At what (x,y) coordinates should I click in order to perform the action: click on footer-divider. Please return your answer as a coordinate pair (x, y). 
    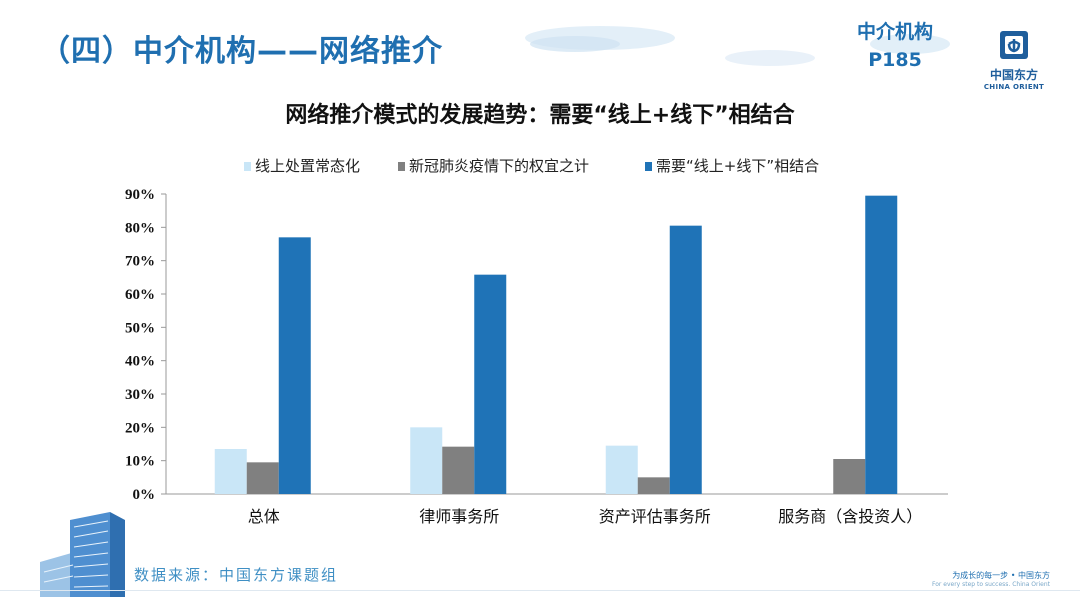
    Looking at the image, I should click on (540, 590).